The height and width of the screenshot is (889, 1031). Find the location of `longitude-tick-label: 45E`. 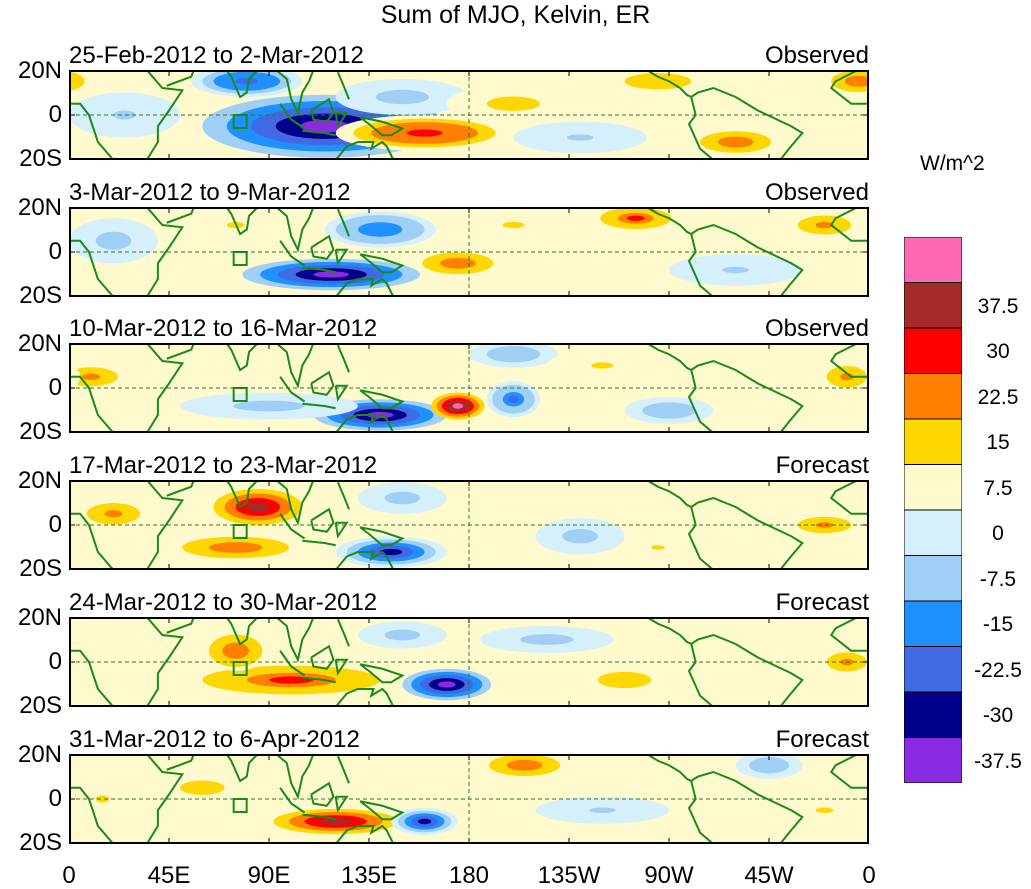

longitude-tick-label: 45E is located at coordinates (169, 875).